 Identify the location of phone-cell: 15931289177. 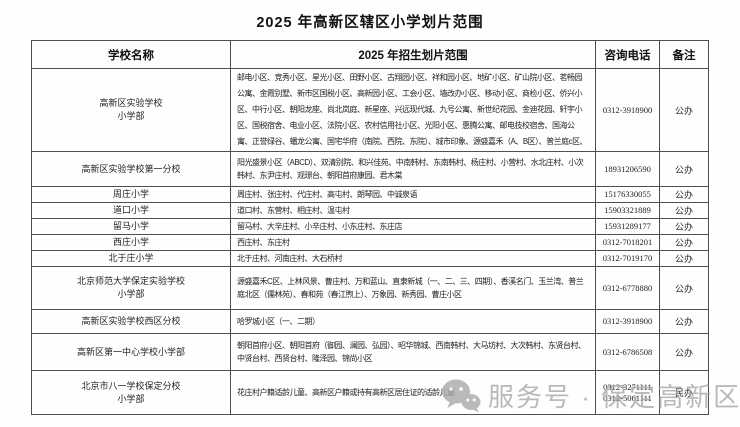
(627, 226).